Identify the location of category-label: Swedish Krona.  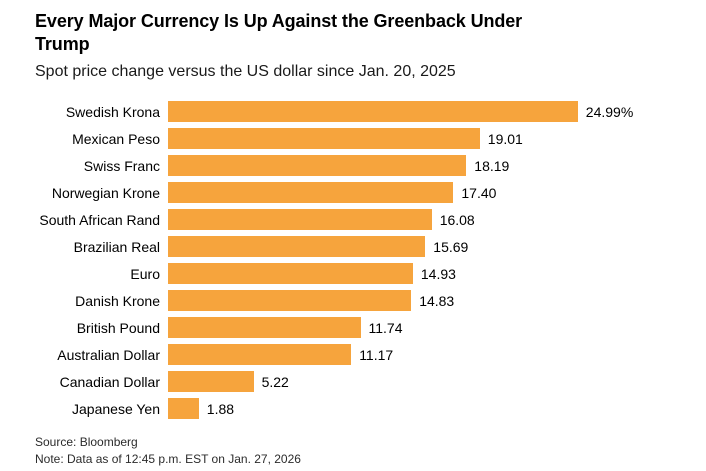
(112, 111).